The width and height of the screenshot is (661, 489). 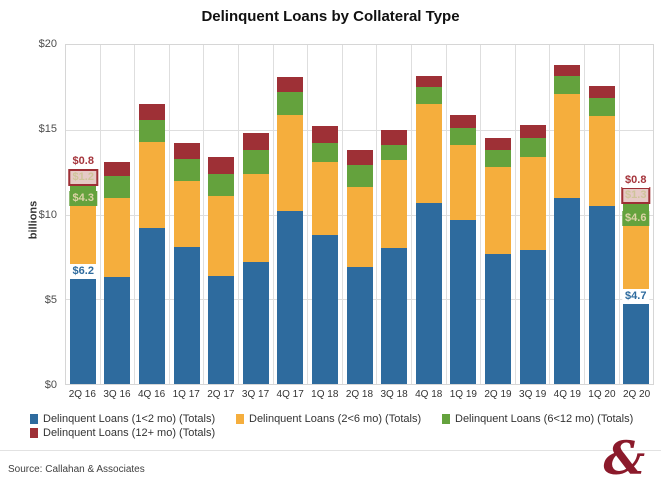 What do you see at coordinates (82, 394) in the screenshot?
I see `x-tick-label: 2Q 16` at bounding box center [82, 394].